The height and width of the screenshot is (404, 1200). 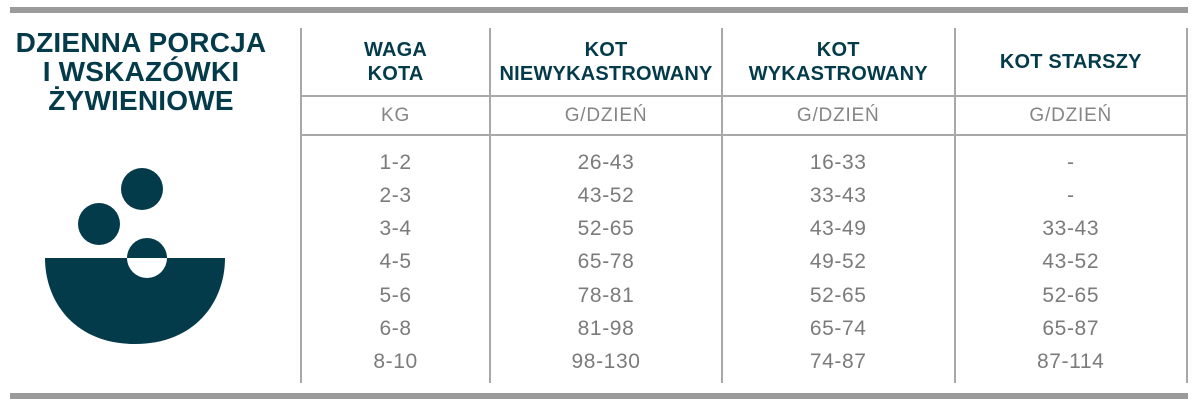 I want to click on table-column: WAGA KOTA KG 1-2 2-3 3-4 4-5 5-6 6-8 8-10, so click(x=395, y=205).